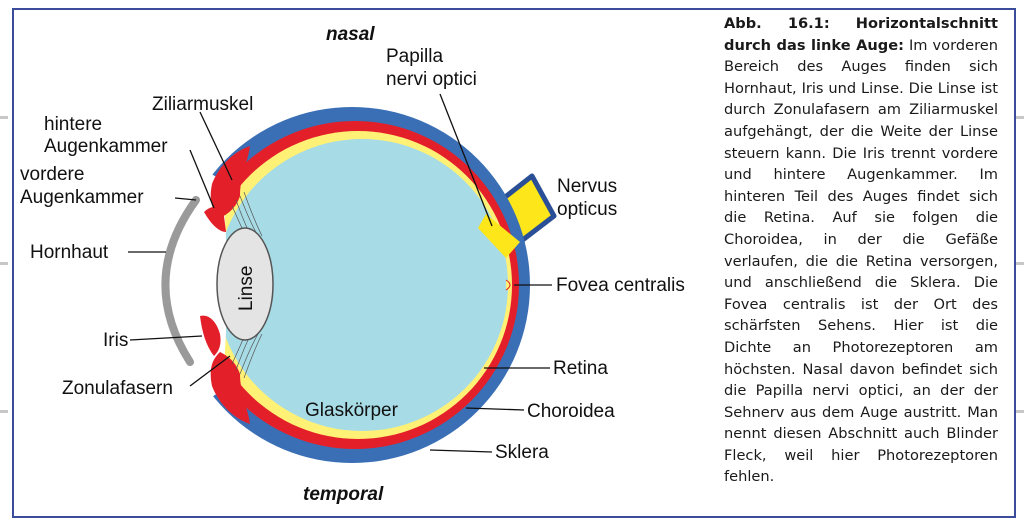  Describe the element at coordinates (343, 494) in the screenshot. I see `label-temporal: temporal` at that location.